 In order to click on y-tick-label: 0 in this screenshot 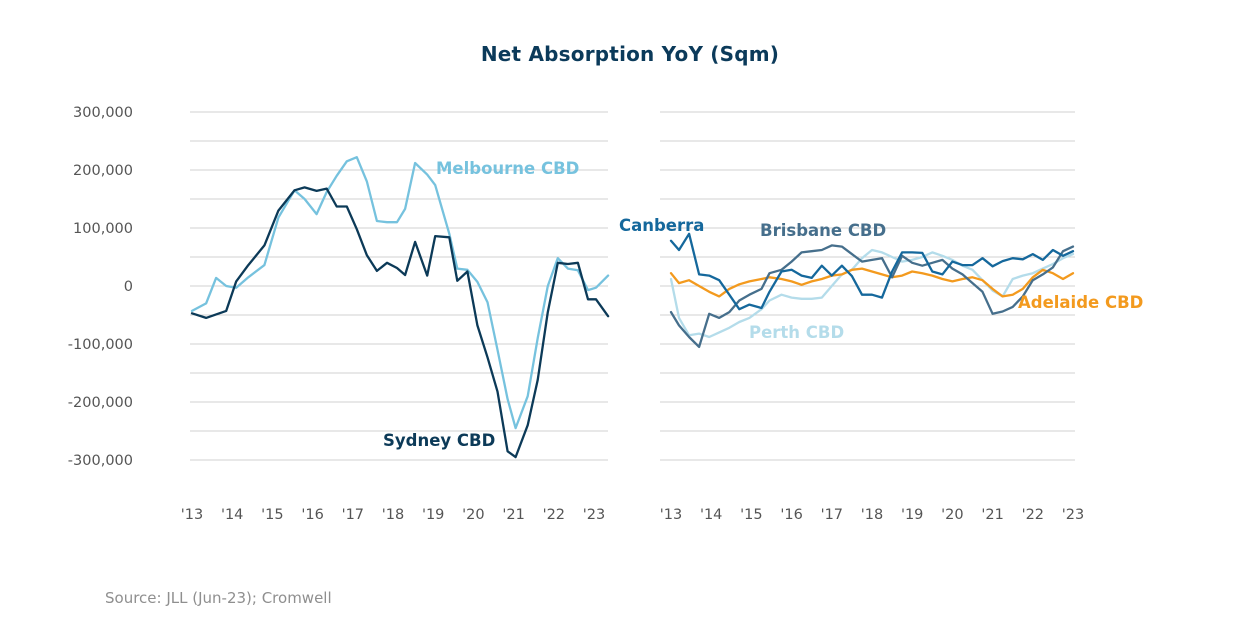, I will do `click(128, 287)`.